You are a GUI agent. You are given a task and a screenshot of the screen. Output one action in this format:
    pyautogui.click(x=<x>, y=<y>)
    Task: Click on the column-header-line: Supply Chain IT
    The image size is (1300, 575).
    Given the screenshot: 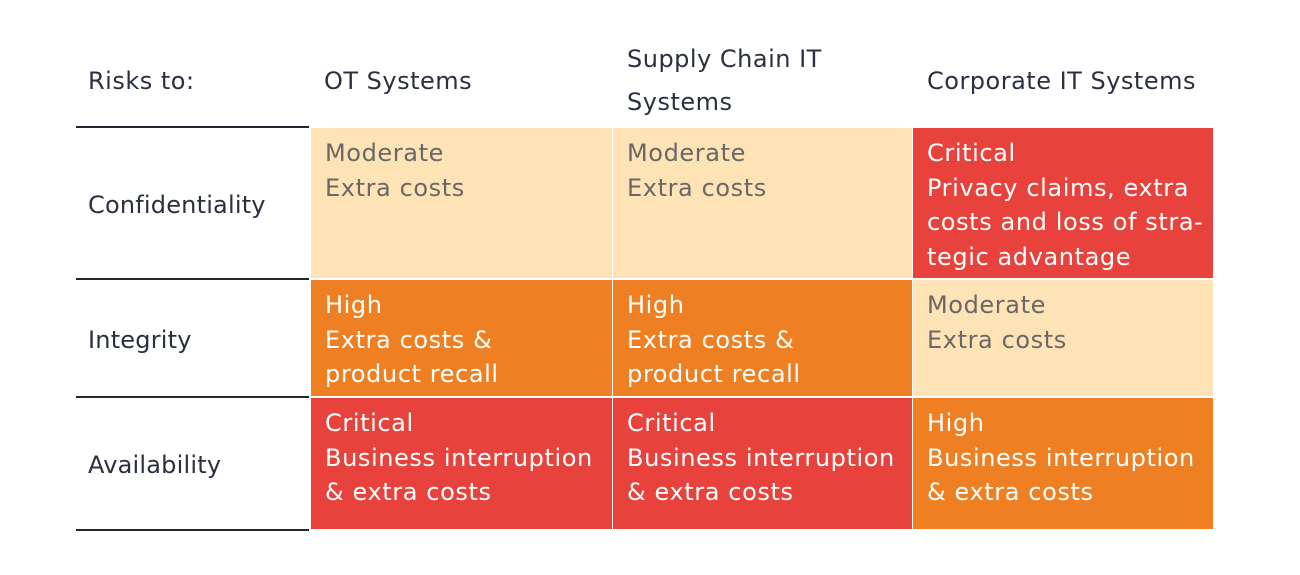 What is the action you would take?
    pyautogui.click(x=724, y=59)
    